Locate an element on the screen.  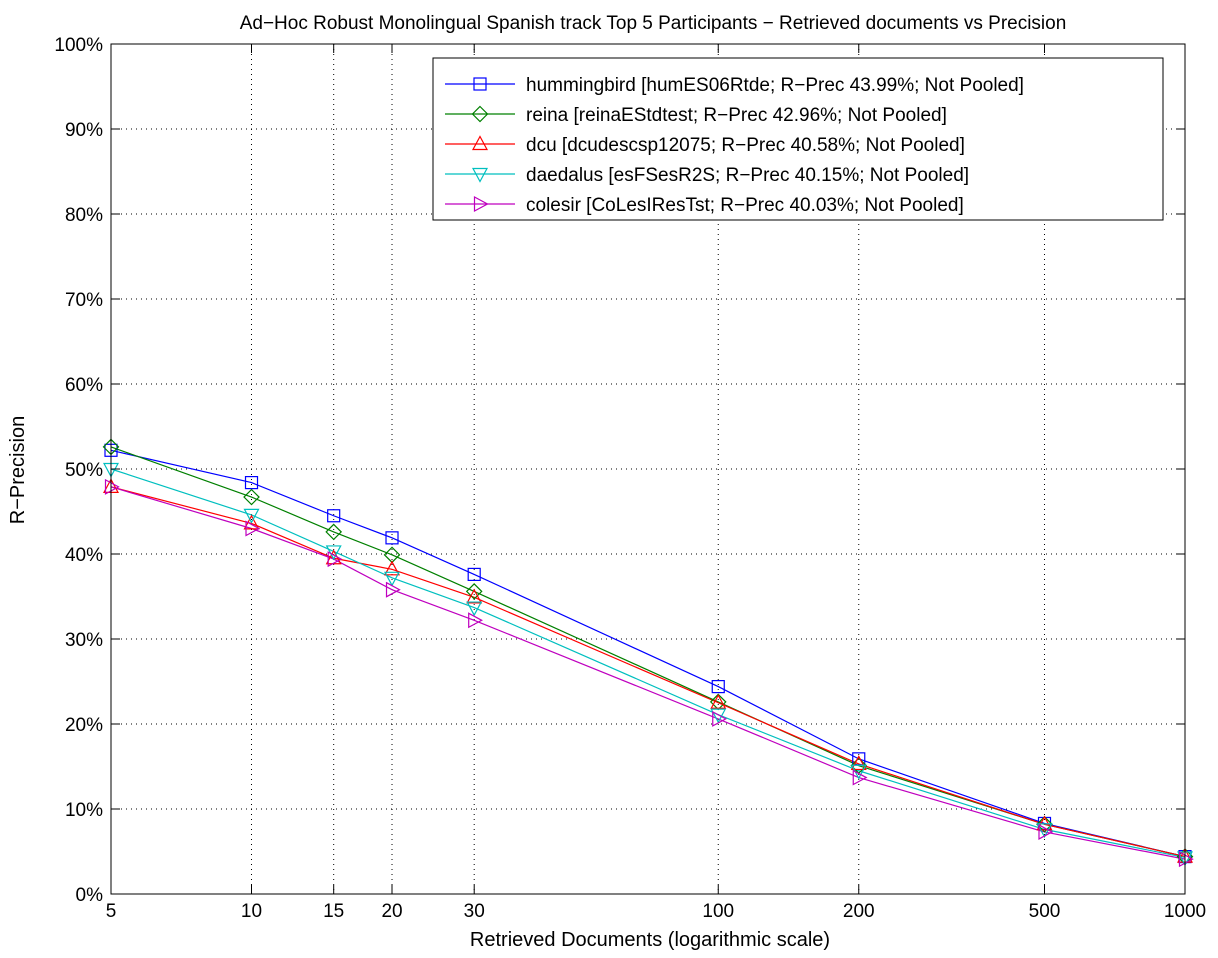
y-tick-label: 30% is located at coordinates (84, 640).